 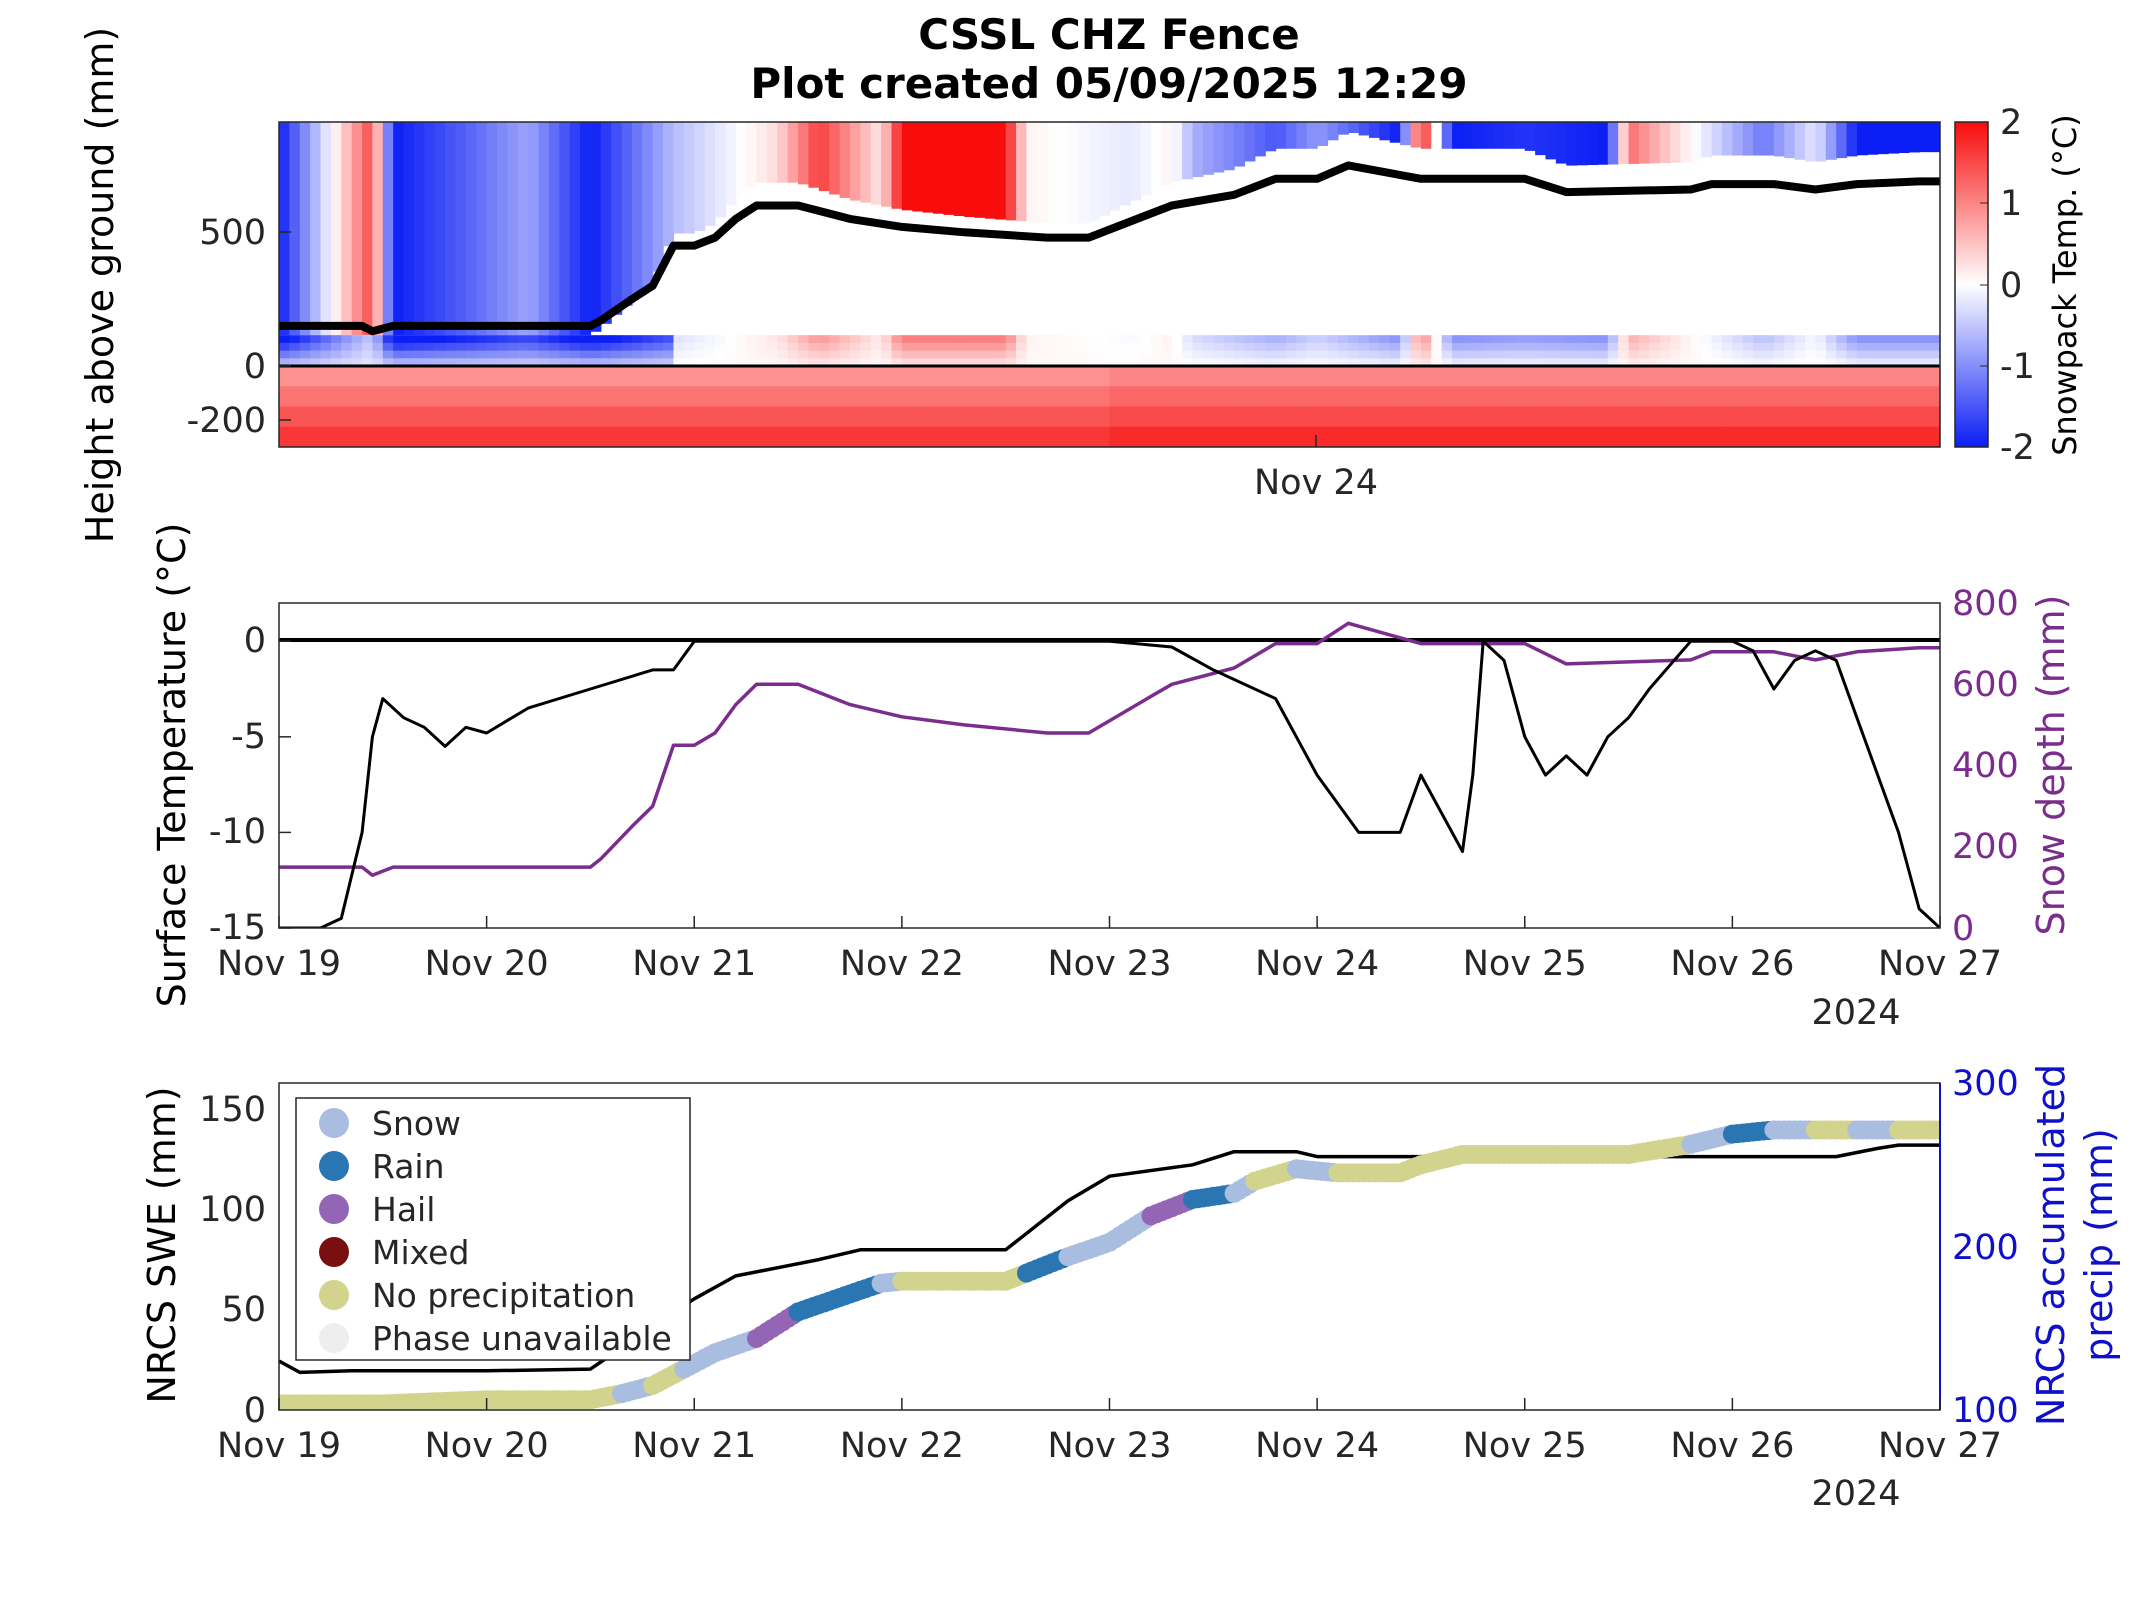 I want to click on colorbar-tick-label: 1, so click(x=2011, y=204).